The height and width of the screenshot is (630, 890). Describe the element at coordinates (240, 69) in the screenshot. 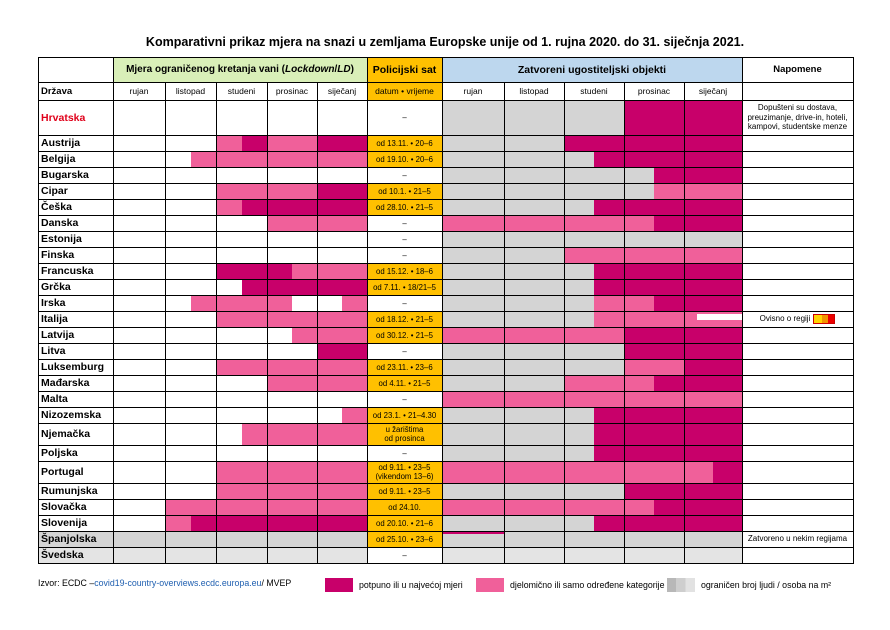

I see `lockdown-header-bg` at that location.